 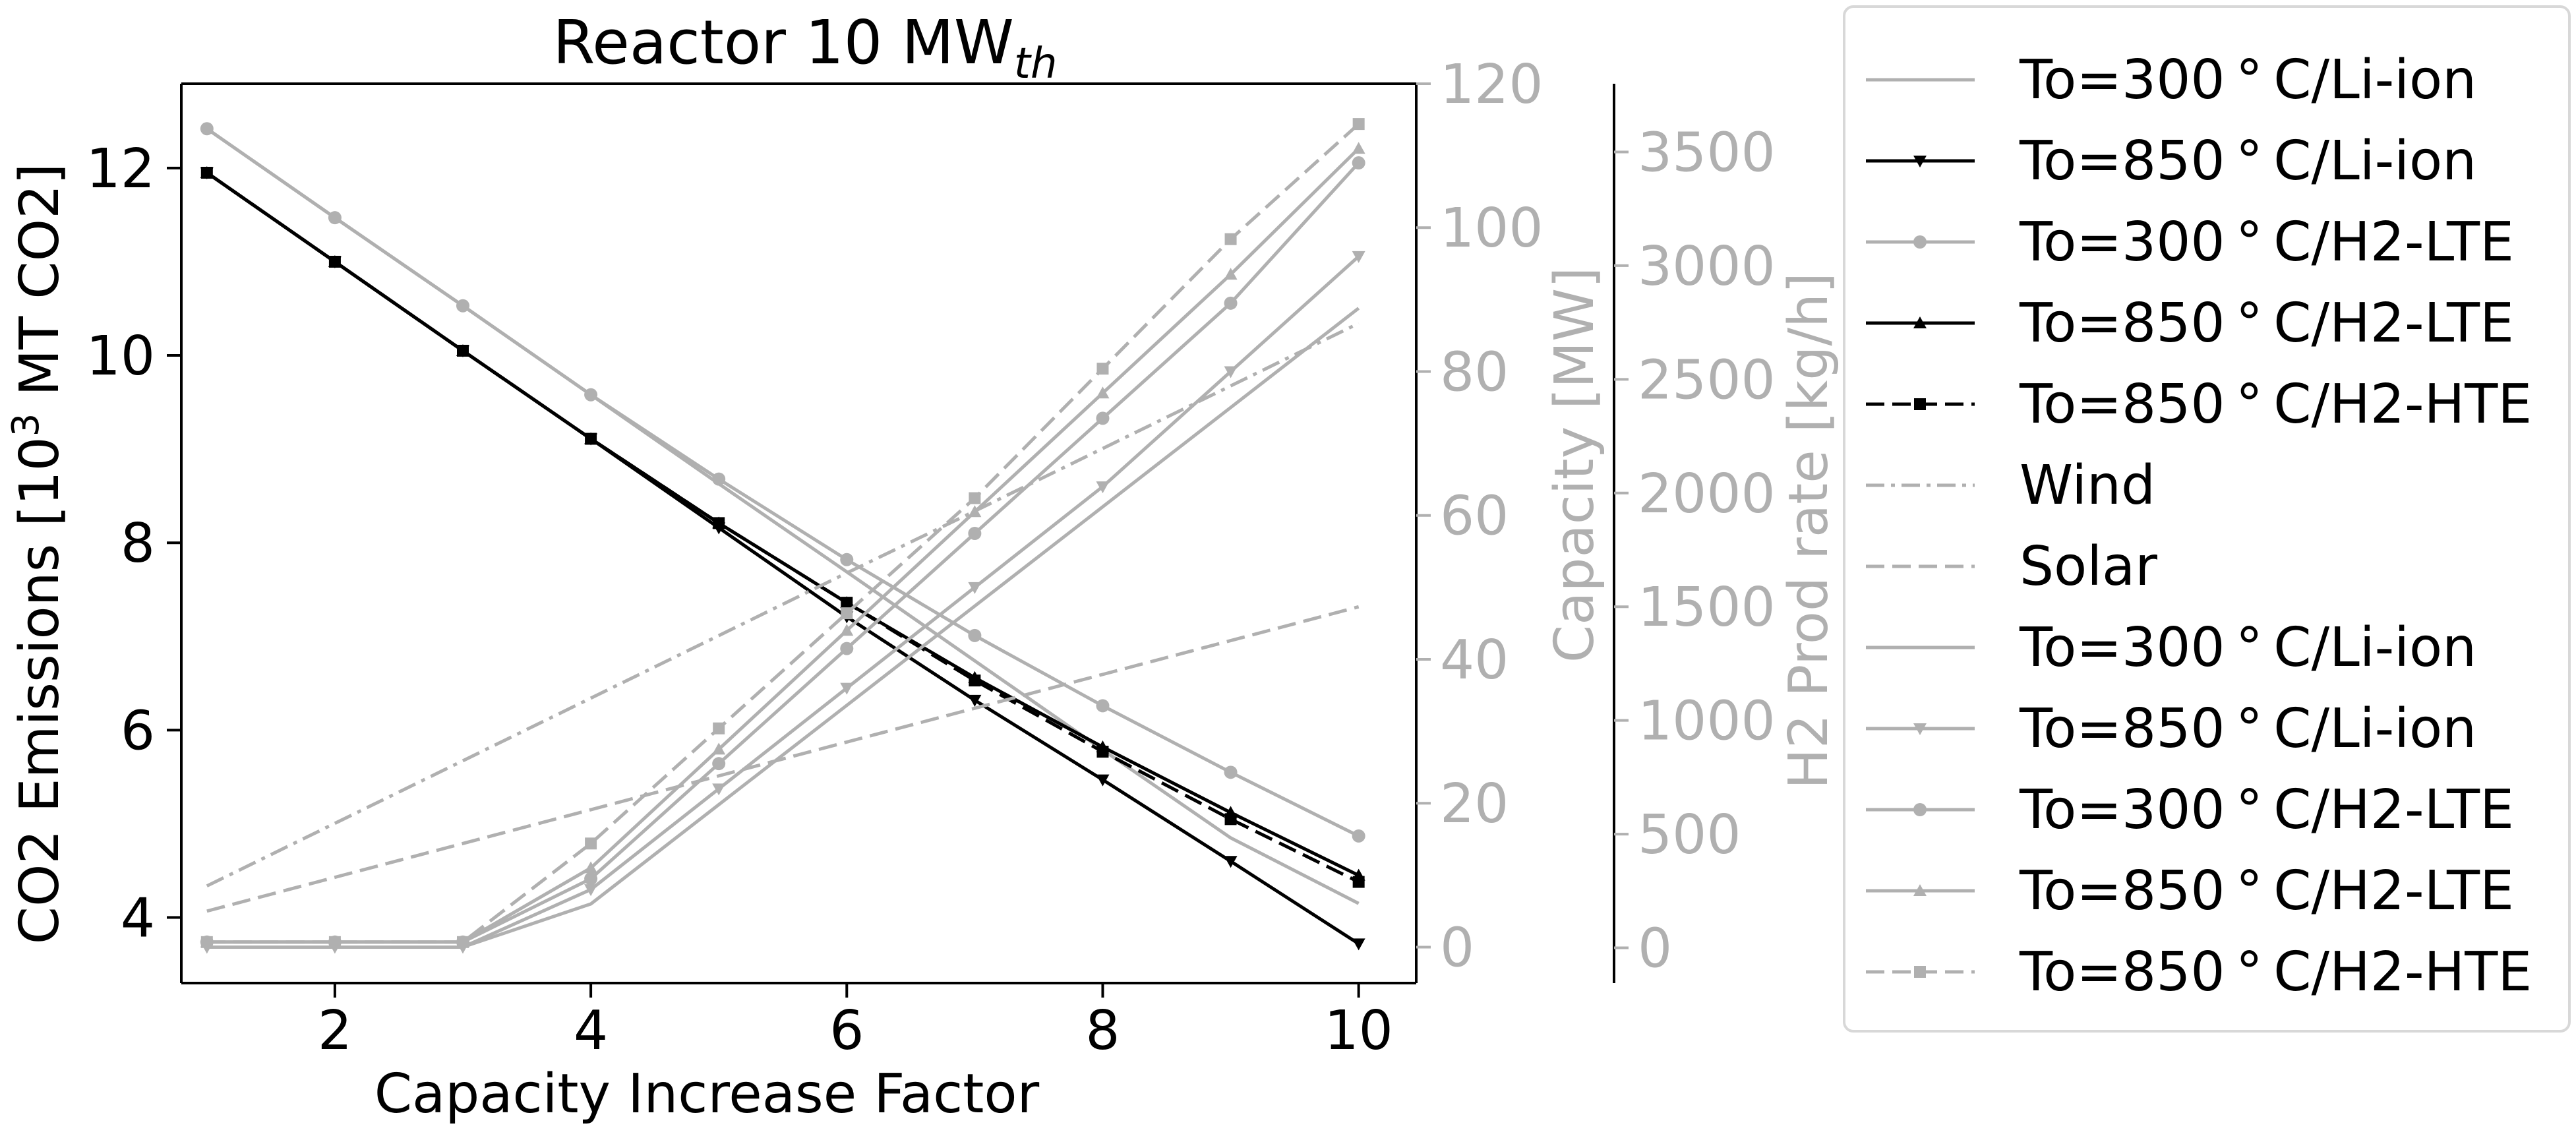 What do you see at coordinates (2088, 566) in the screenshot?
I see `legend-label-6: Solar` at bounding box center [2088, 566].